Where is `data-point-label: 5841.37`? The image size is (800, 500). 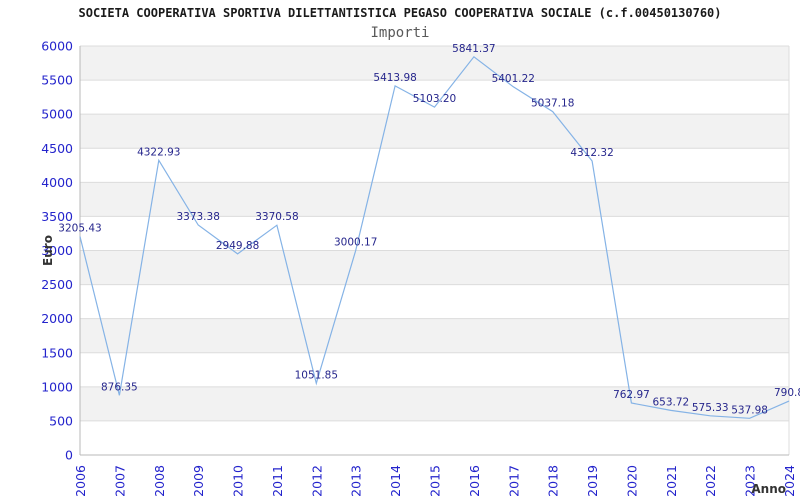 data-point-label: 5841.37 is located at coordinates (473, 49).